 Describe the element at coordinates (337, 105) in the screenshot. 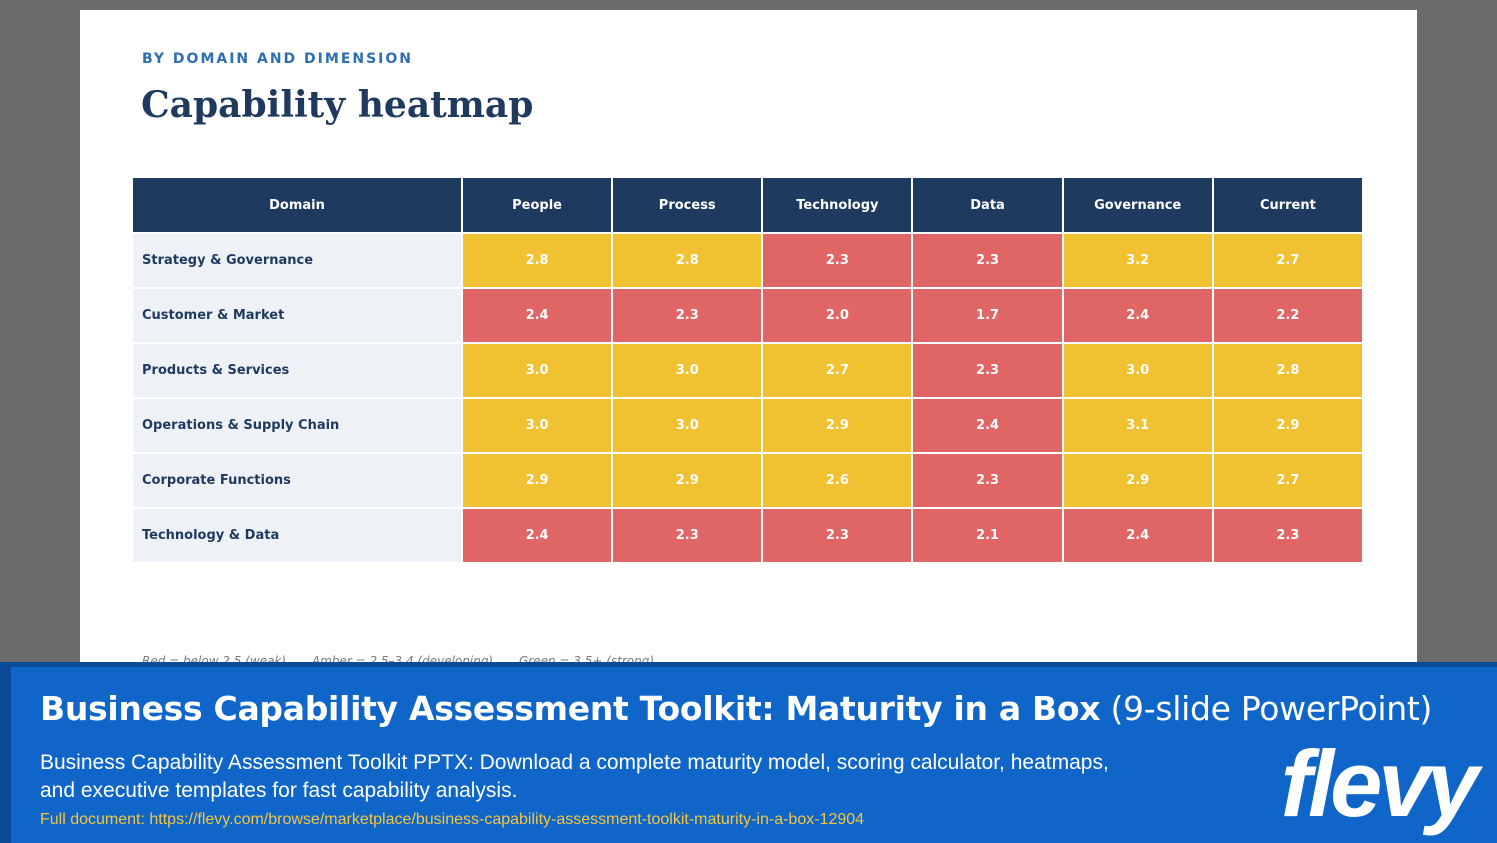

I see `slide-title: Capability heatmap` at that location.